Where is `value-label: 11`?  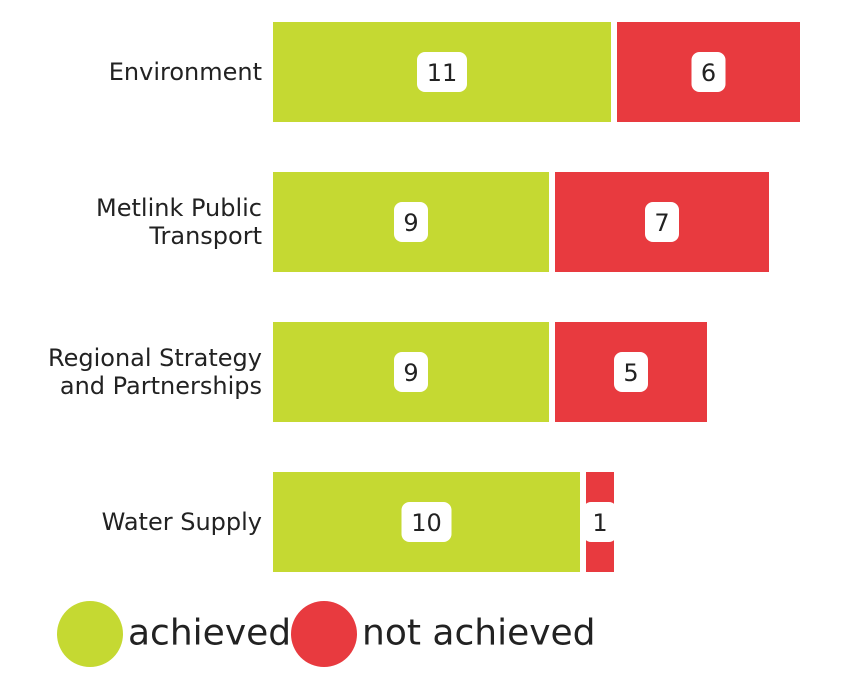 value-label: 11 is located at coordinates (442, 73).